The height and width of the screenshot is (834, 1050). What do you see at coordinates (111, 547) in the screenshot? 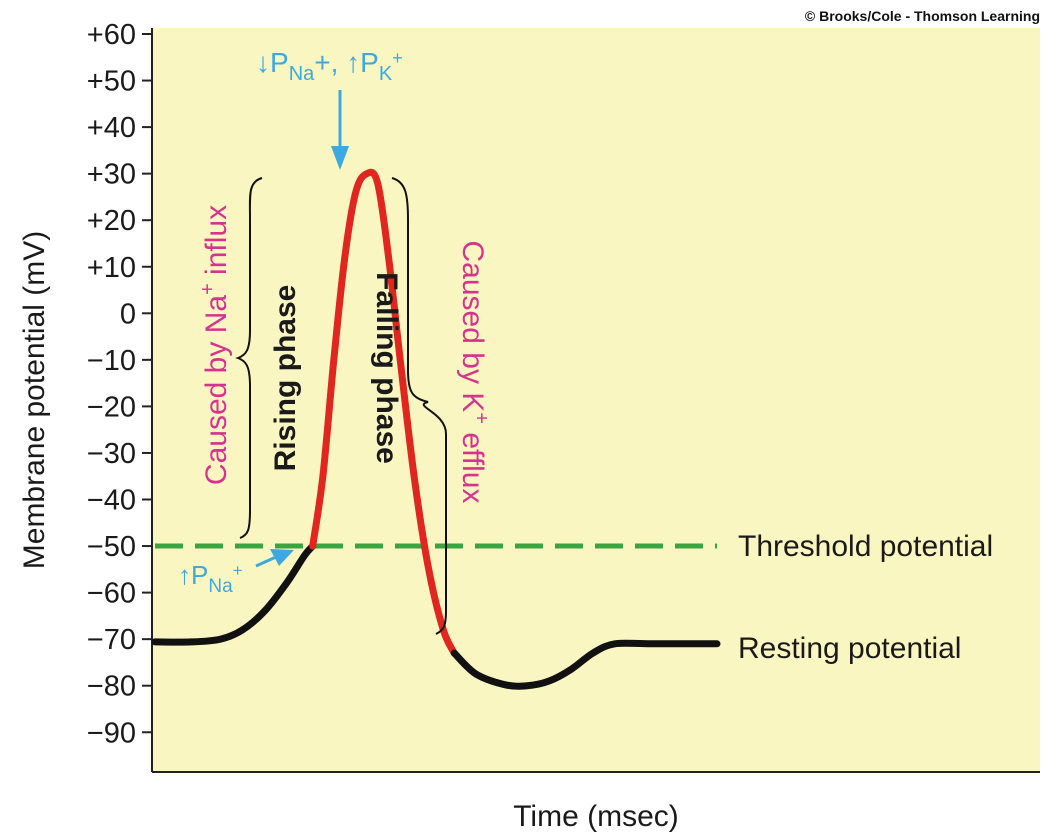
I see `y-tick-label: −50` at bounding box center [111, 547].